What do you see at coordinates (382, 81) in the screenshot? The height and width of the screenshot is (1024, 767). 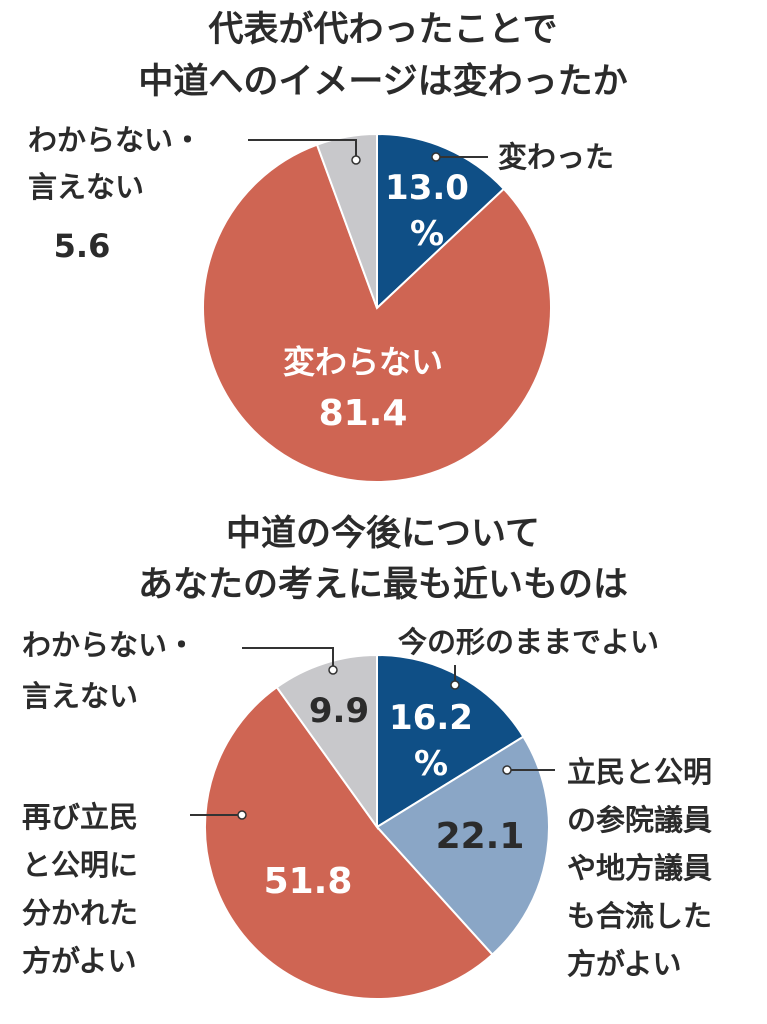 I see `chart1-title-line2: 中道へのイメージは変わったか` at bounding box center [382, 81].